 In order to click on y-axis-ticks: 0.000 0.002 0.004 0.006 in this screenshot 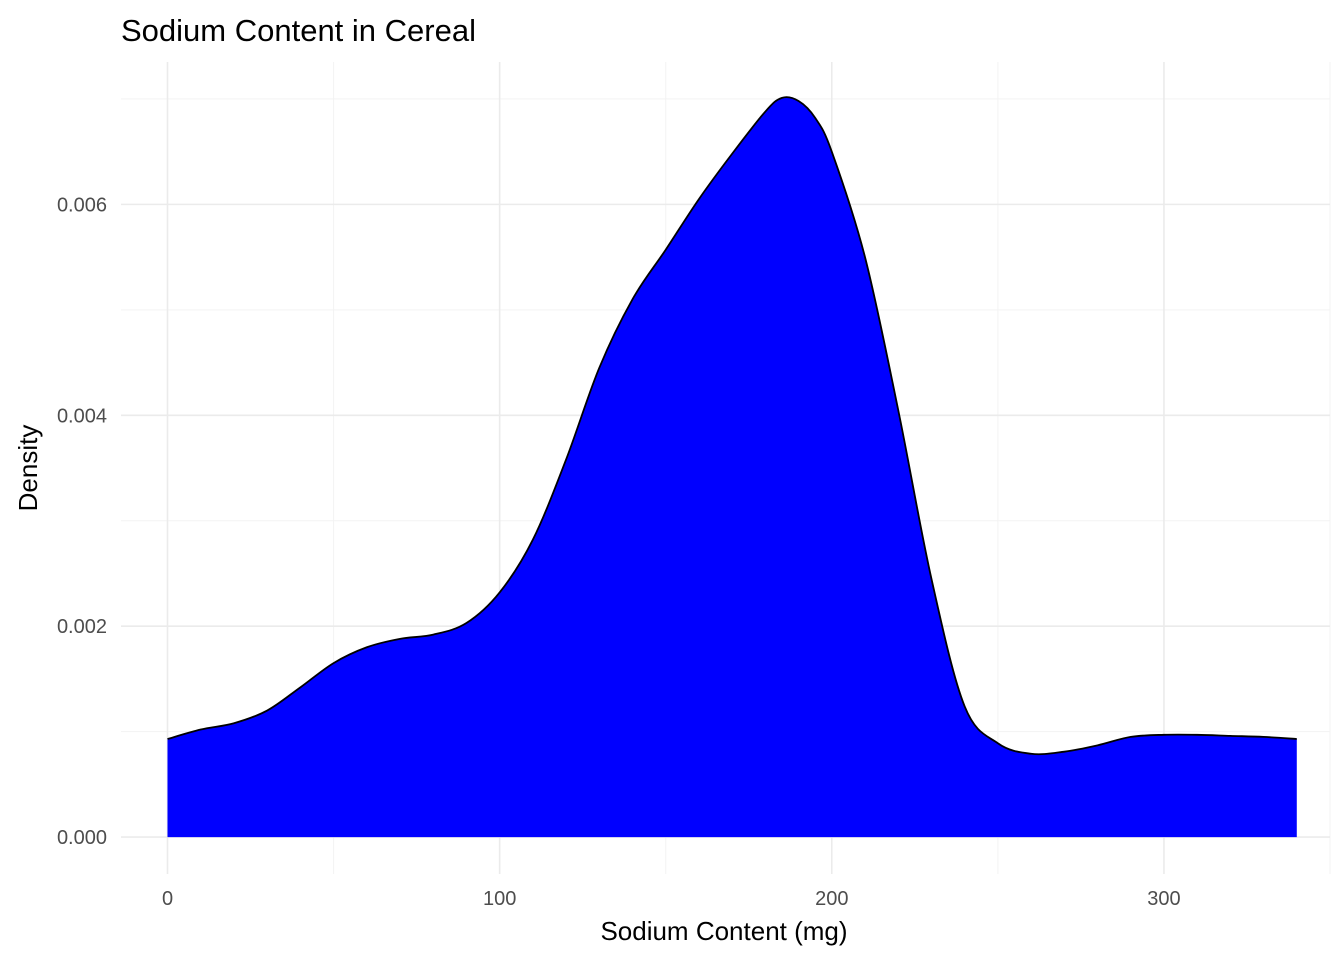, I will do `click(82, 521)`.